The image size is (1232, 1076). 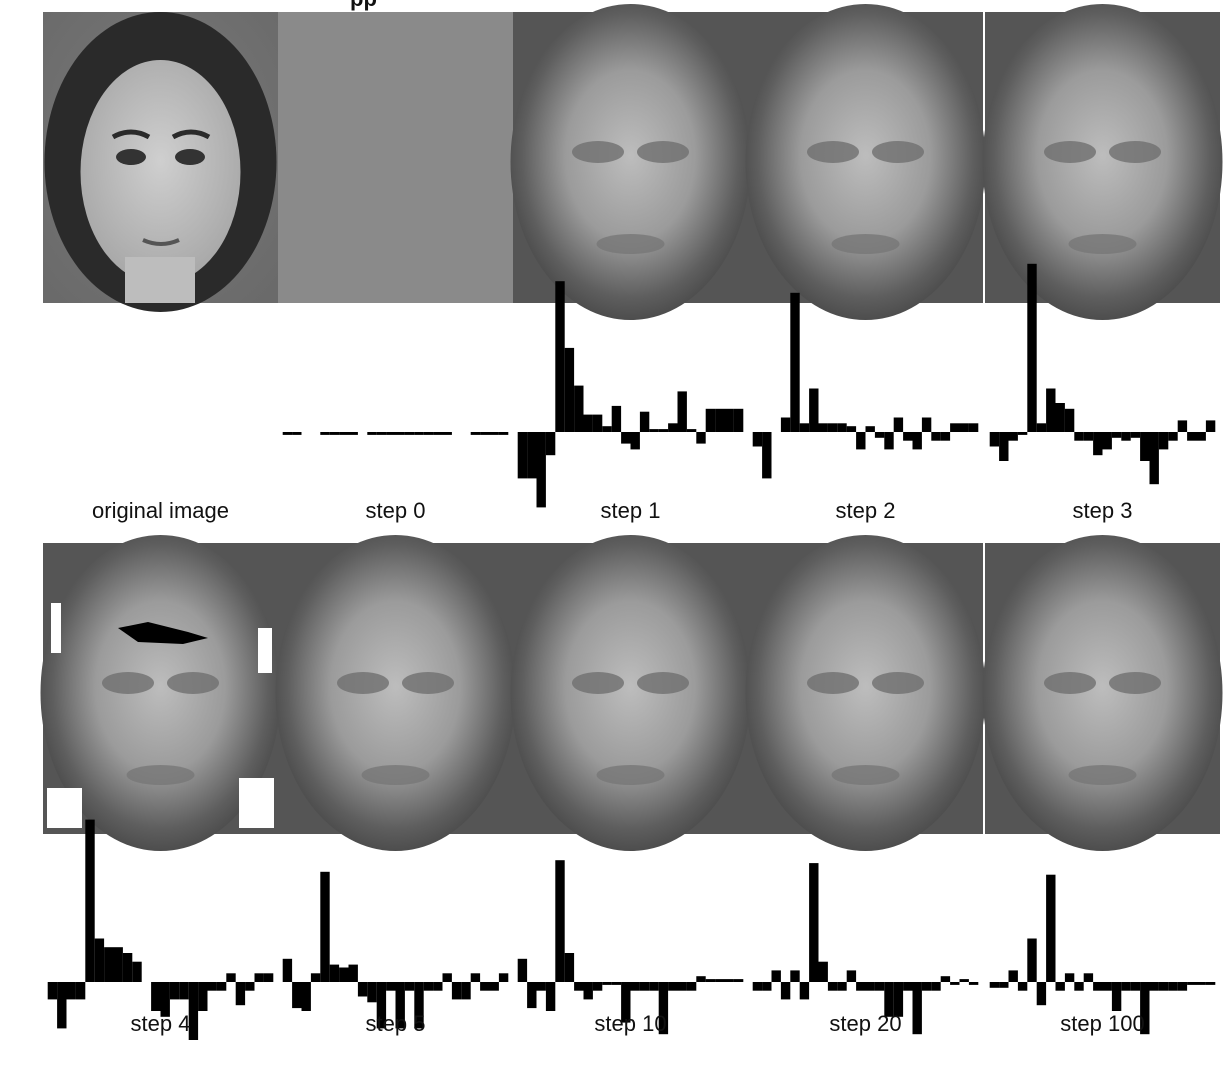 What do you see at coordinates (1102, 1023) in the screenshot?
I see `panel-label: step 100` at bounding box center [1102, 1023].